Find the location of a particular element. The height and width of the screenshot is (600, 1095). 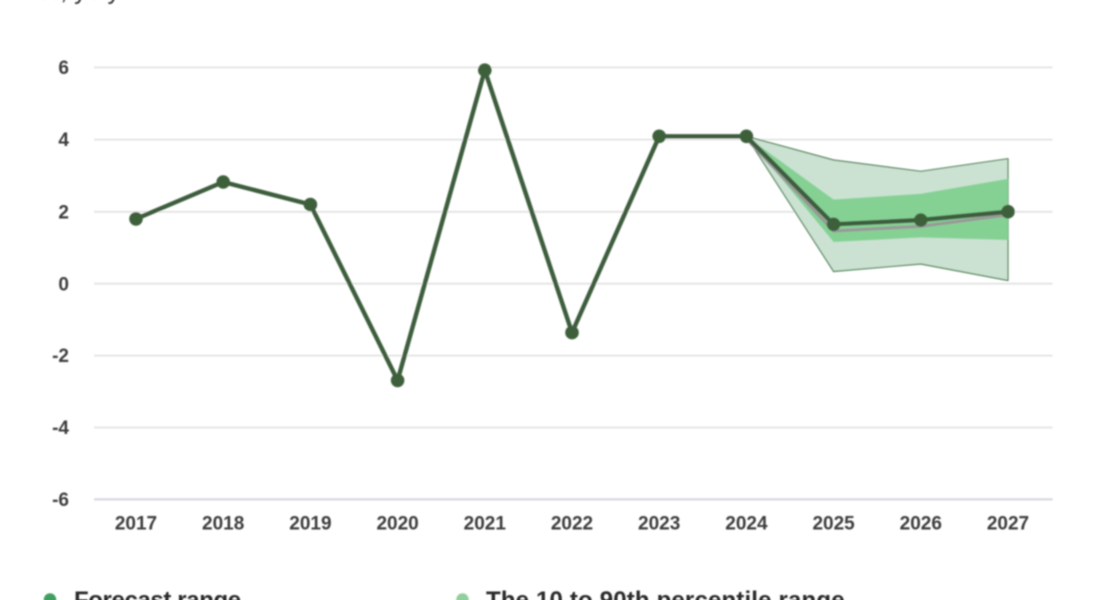

svg-text:The 10 to 90th percentile rang: The 10 to 90th percentile range is located at coordinates (665, 593).